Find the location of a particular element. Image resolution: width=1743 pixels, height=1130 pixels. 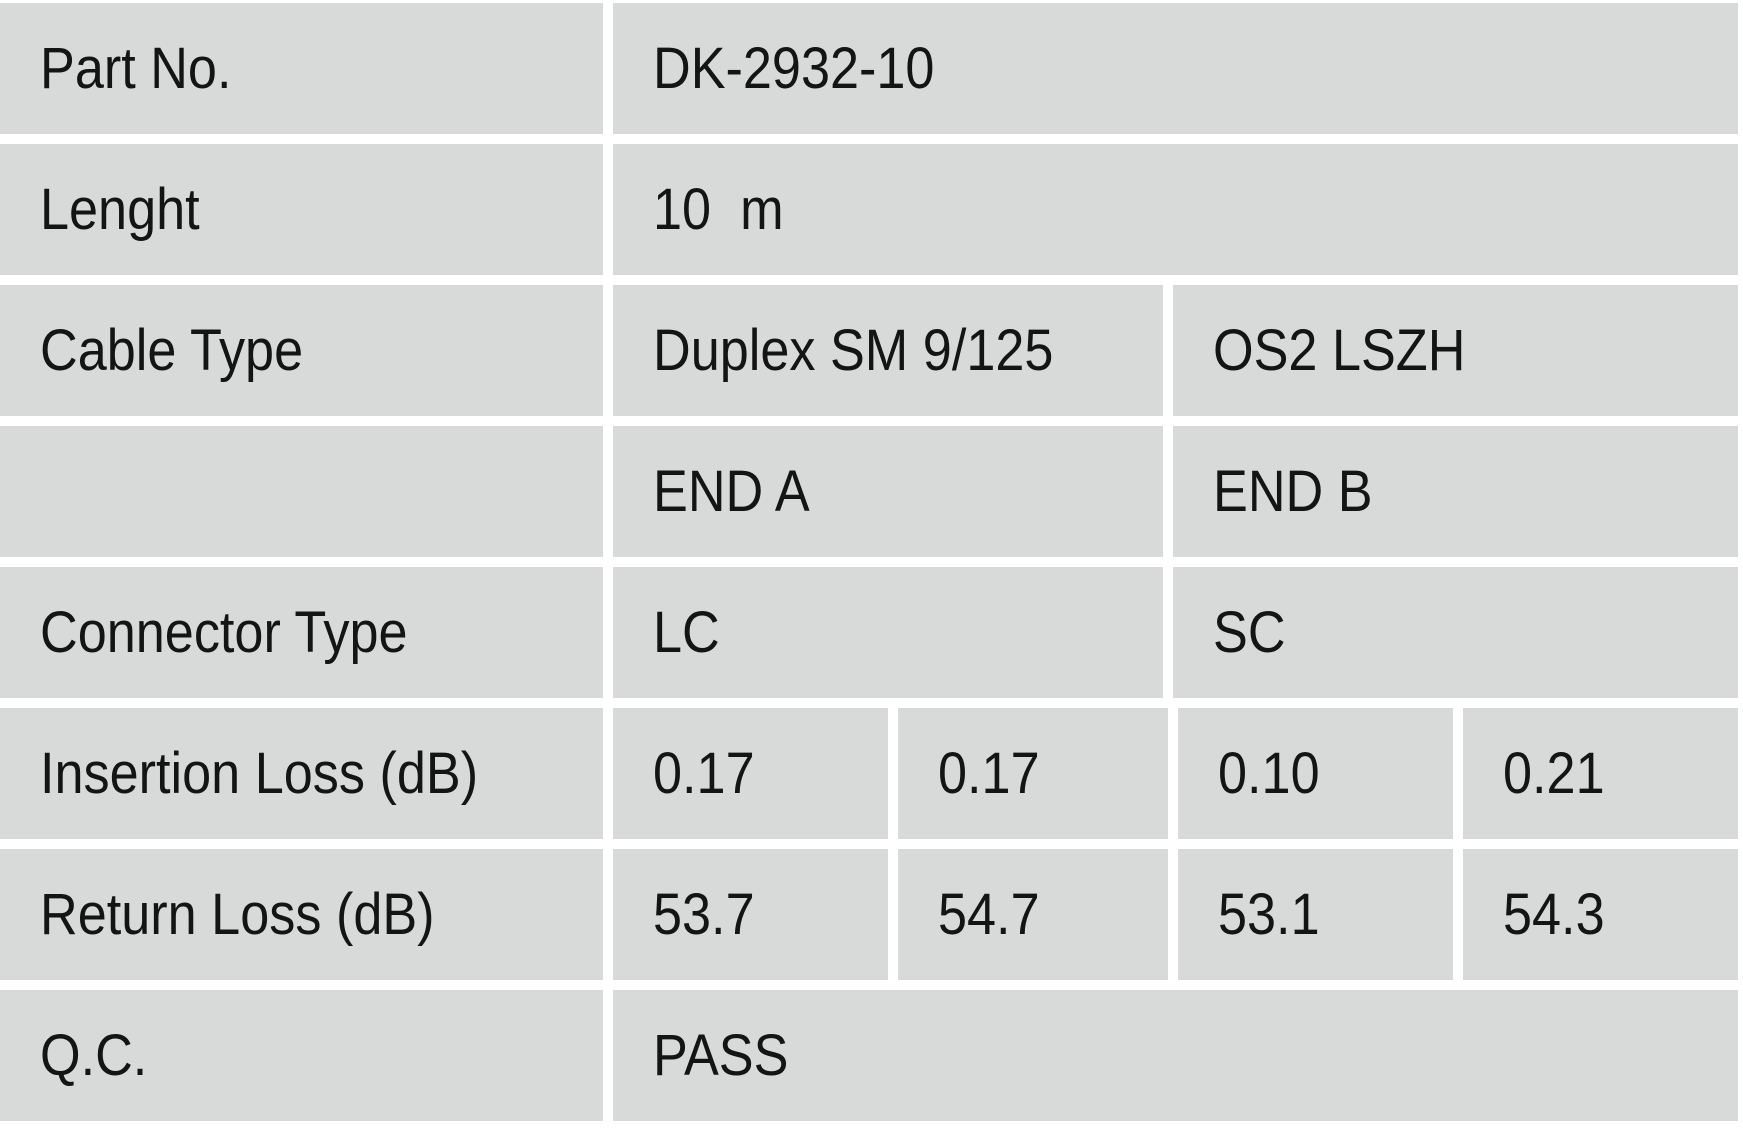

row-end-header: END A END B is located at coordinates (869, 491).